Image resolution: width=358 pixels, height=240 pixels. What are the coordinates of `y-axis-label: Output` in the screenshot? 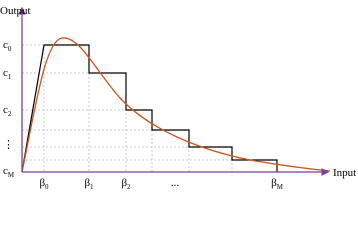 It's located at (15, 11).